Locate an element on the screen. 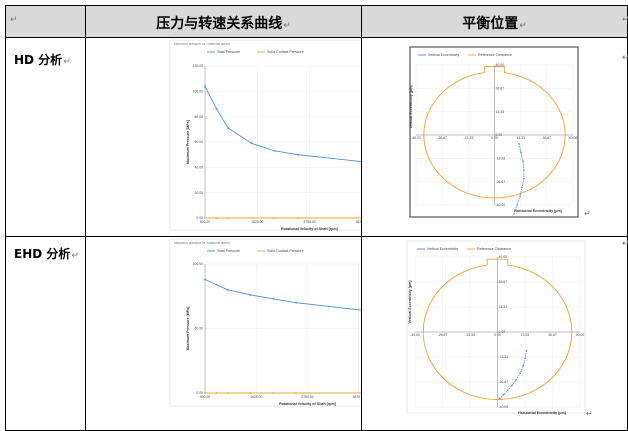  x-axis-title: Horizontal Eccentricity [μm] is located at coordinates (538, 211).